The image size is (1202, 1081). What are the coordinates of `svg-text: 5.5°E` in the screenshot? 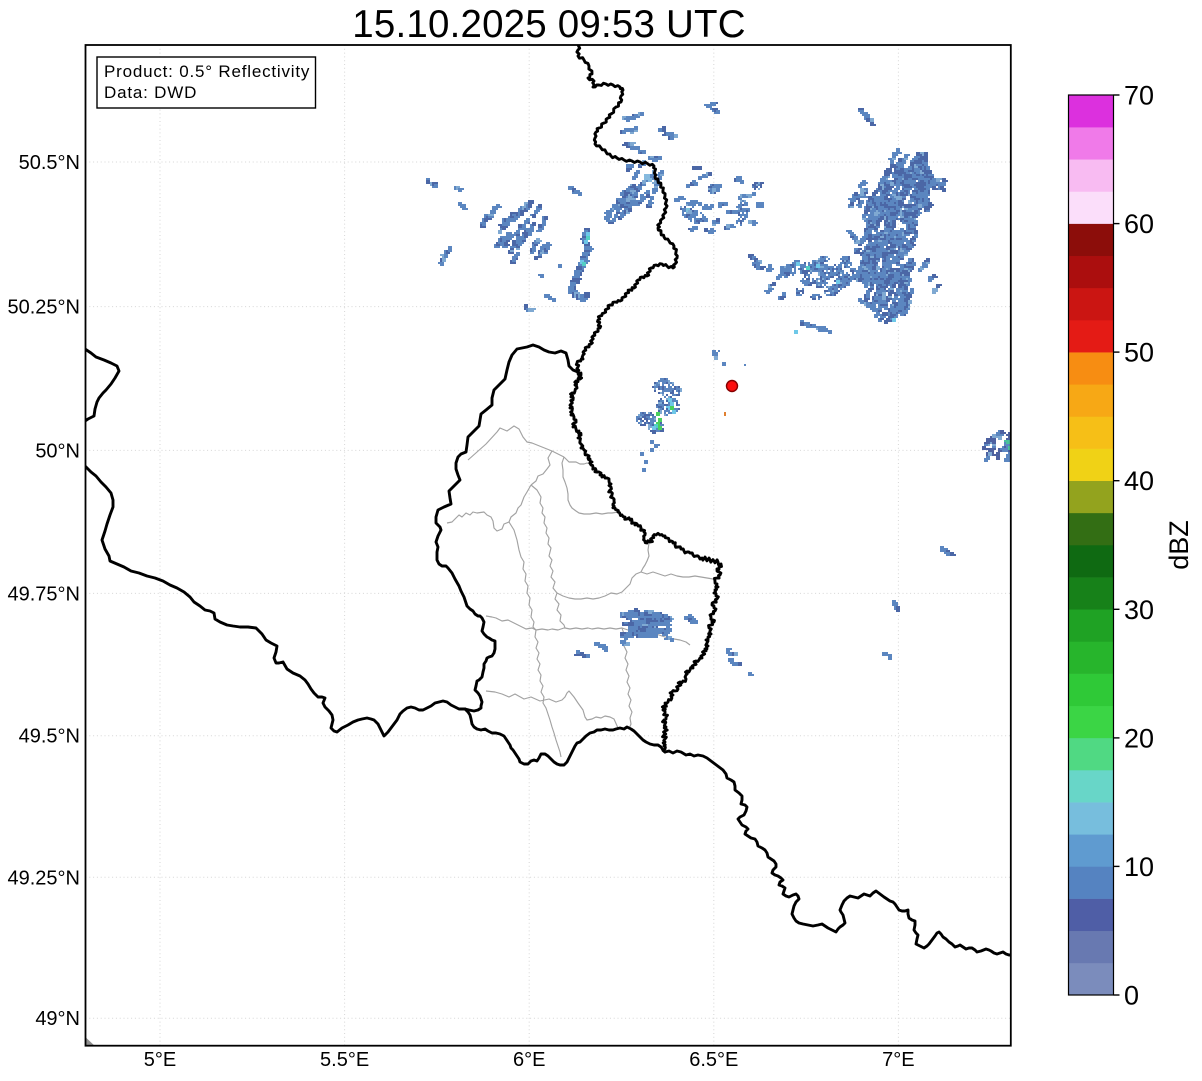 It's located at (344, 1060).